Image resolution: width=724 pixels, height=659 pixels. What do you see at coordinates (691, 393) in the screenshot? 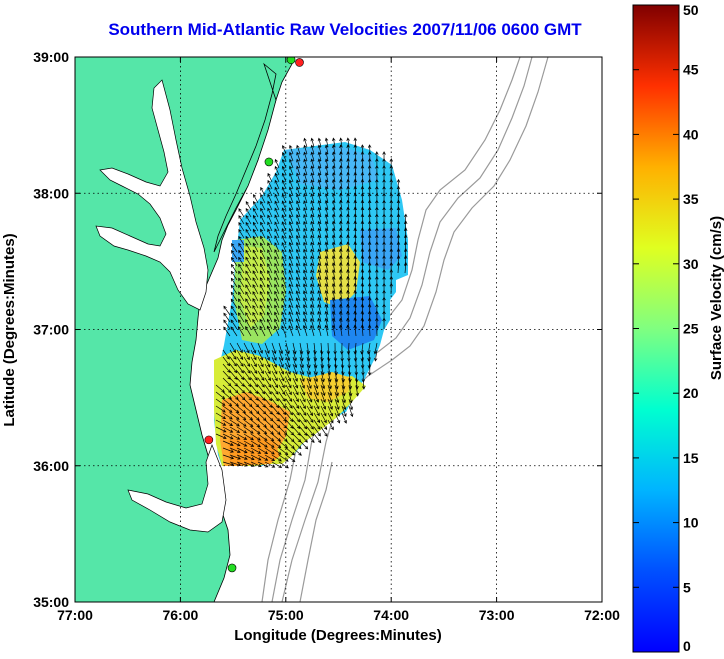
I see `colorbar-tick-label: 20` at bounding box center [691, 393].